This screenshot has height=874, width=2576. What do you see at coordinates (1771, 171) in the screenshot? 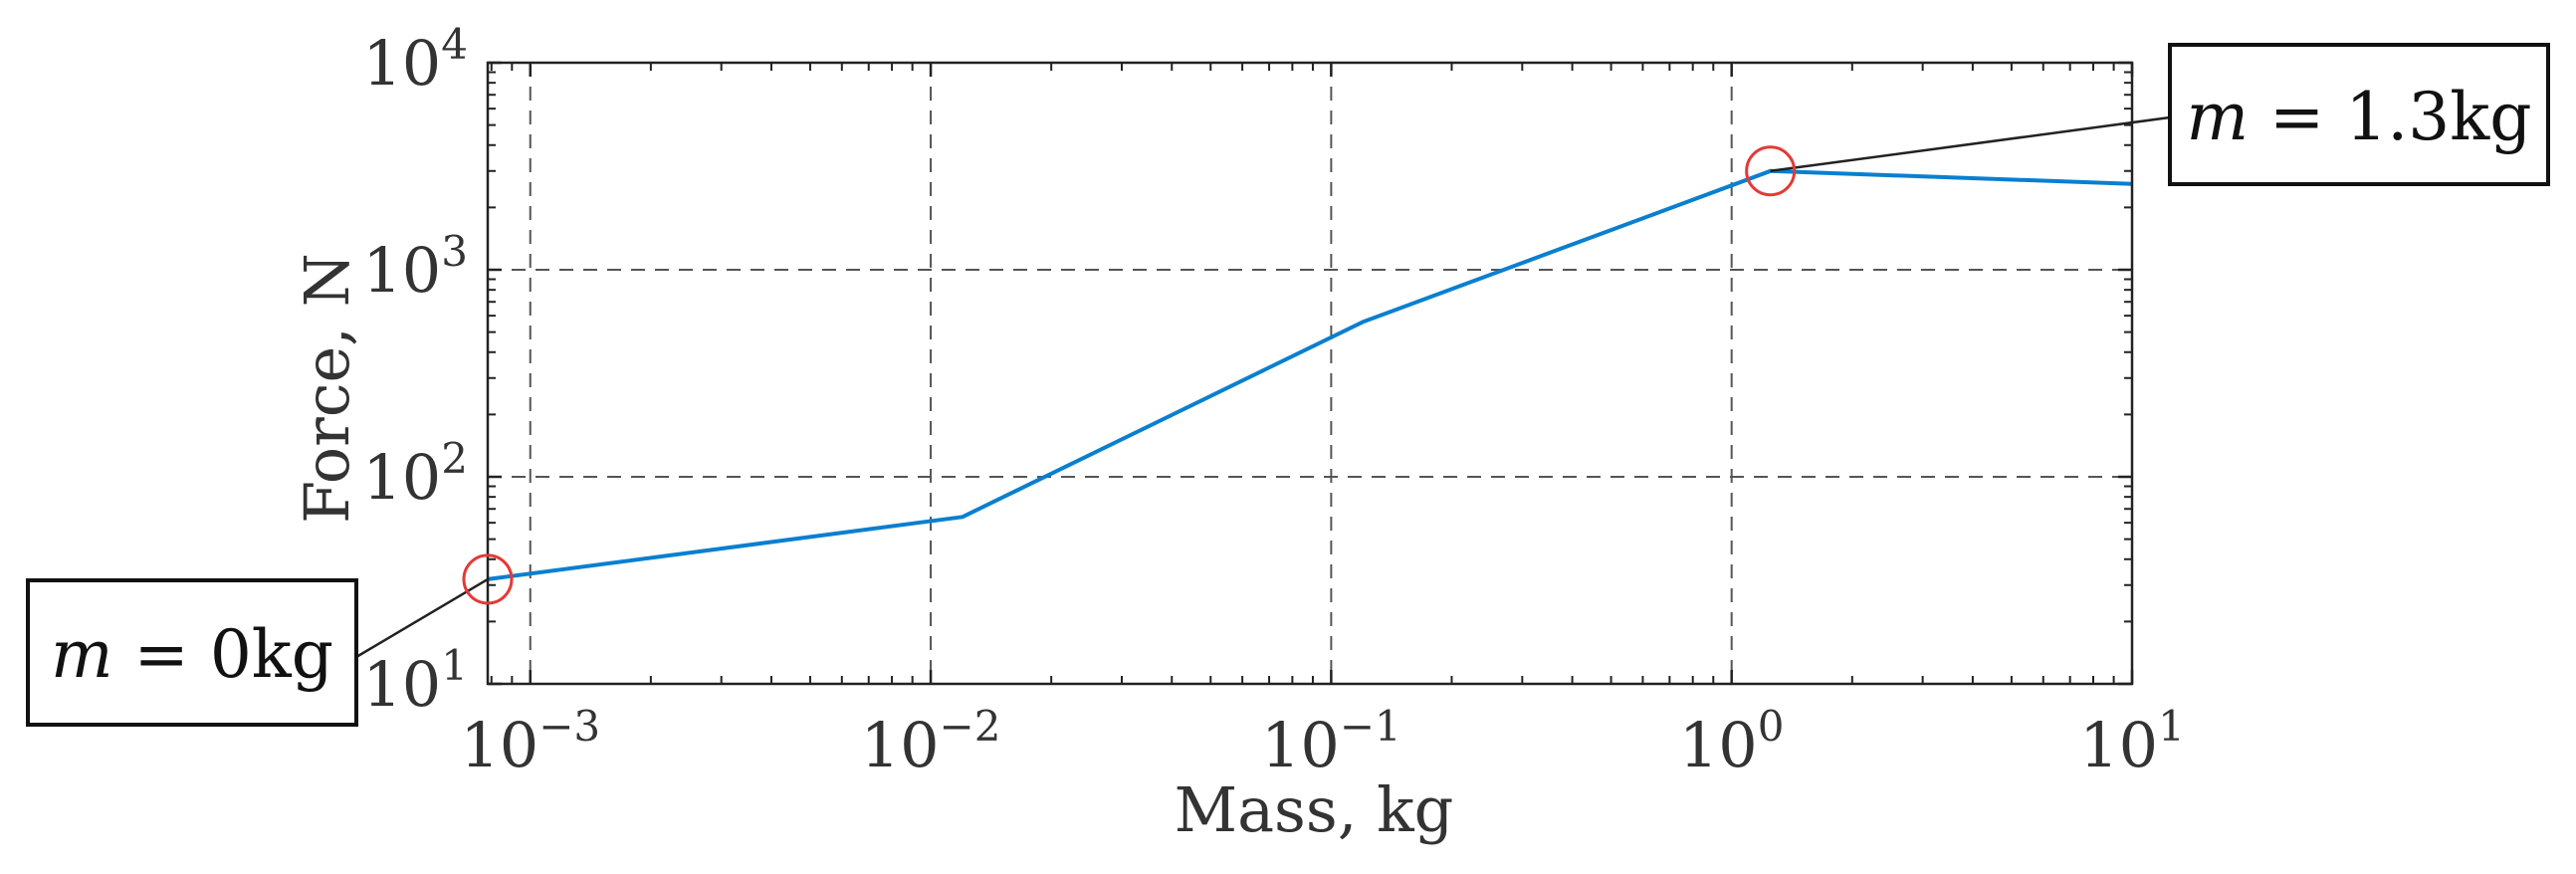
I see `highlight-marker-peak` at bounding box center [1771, 171].